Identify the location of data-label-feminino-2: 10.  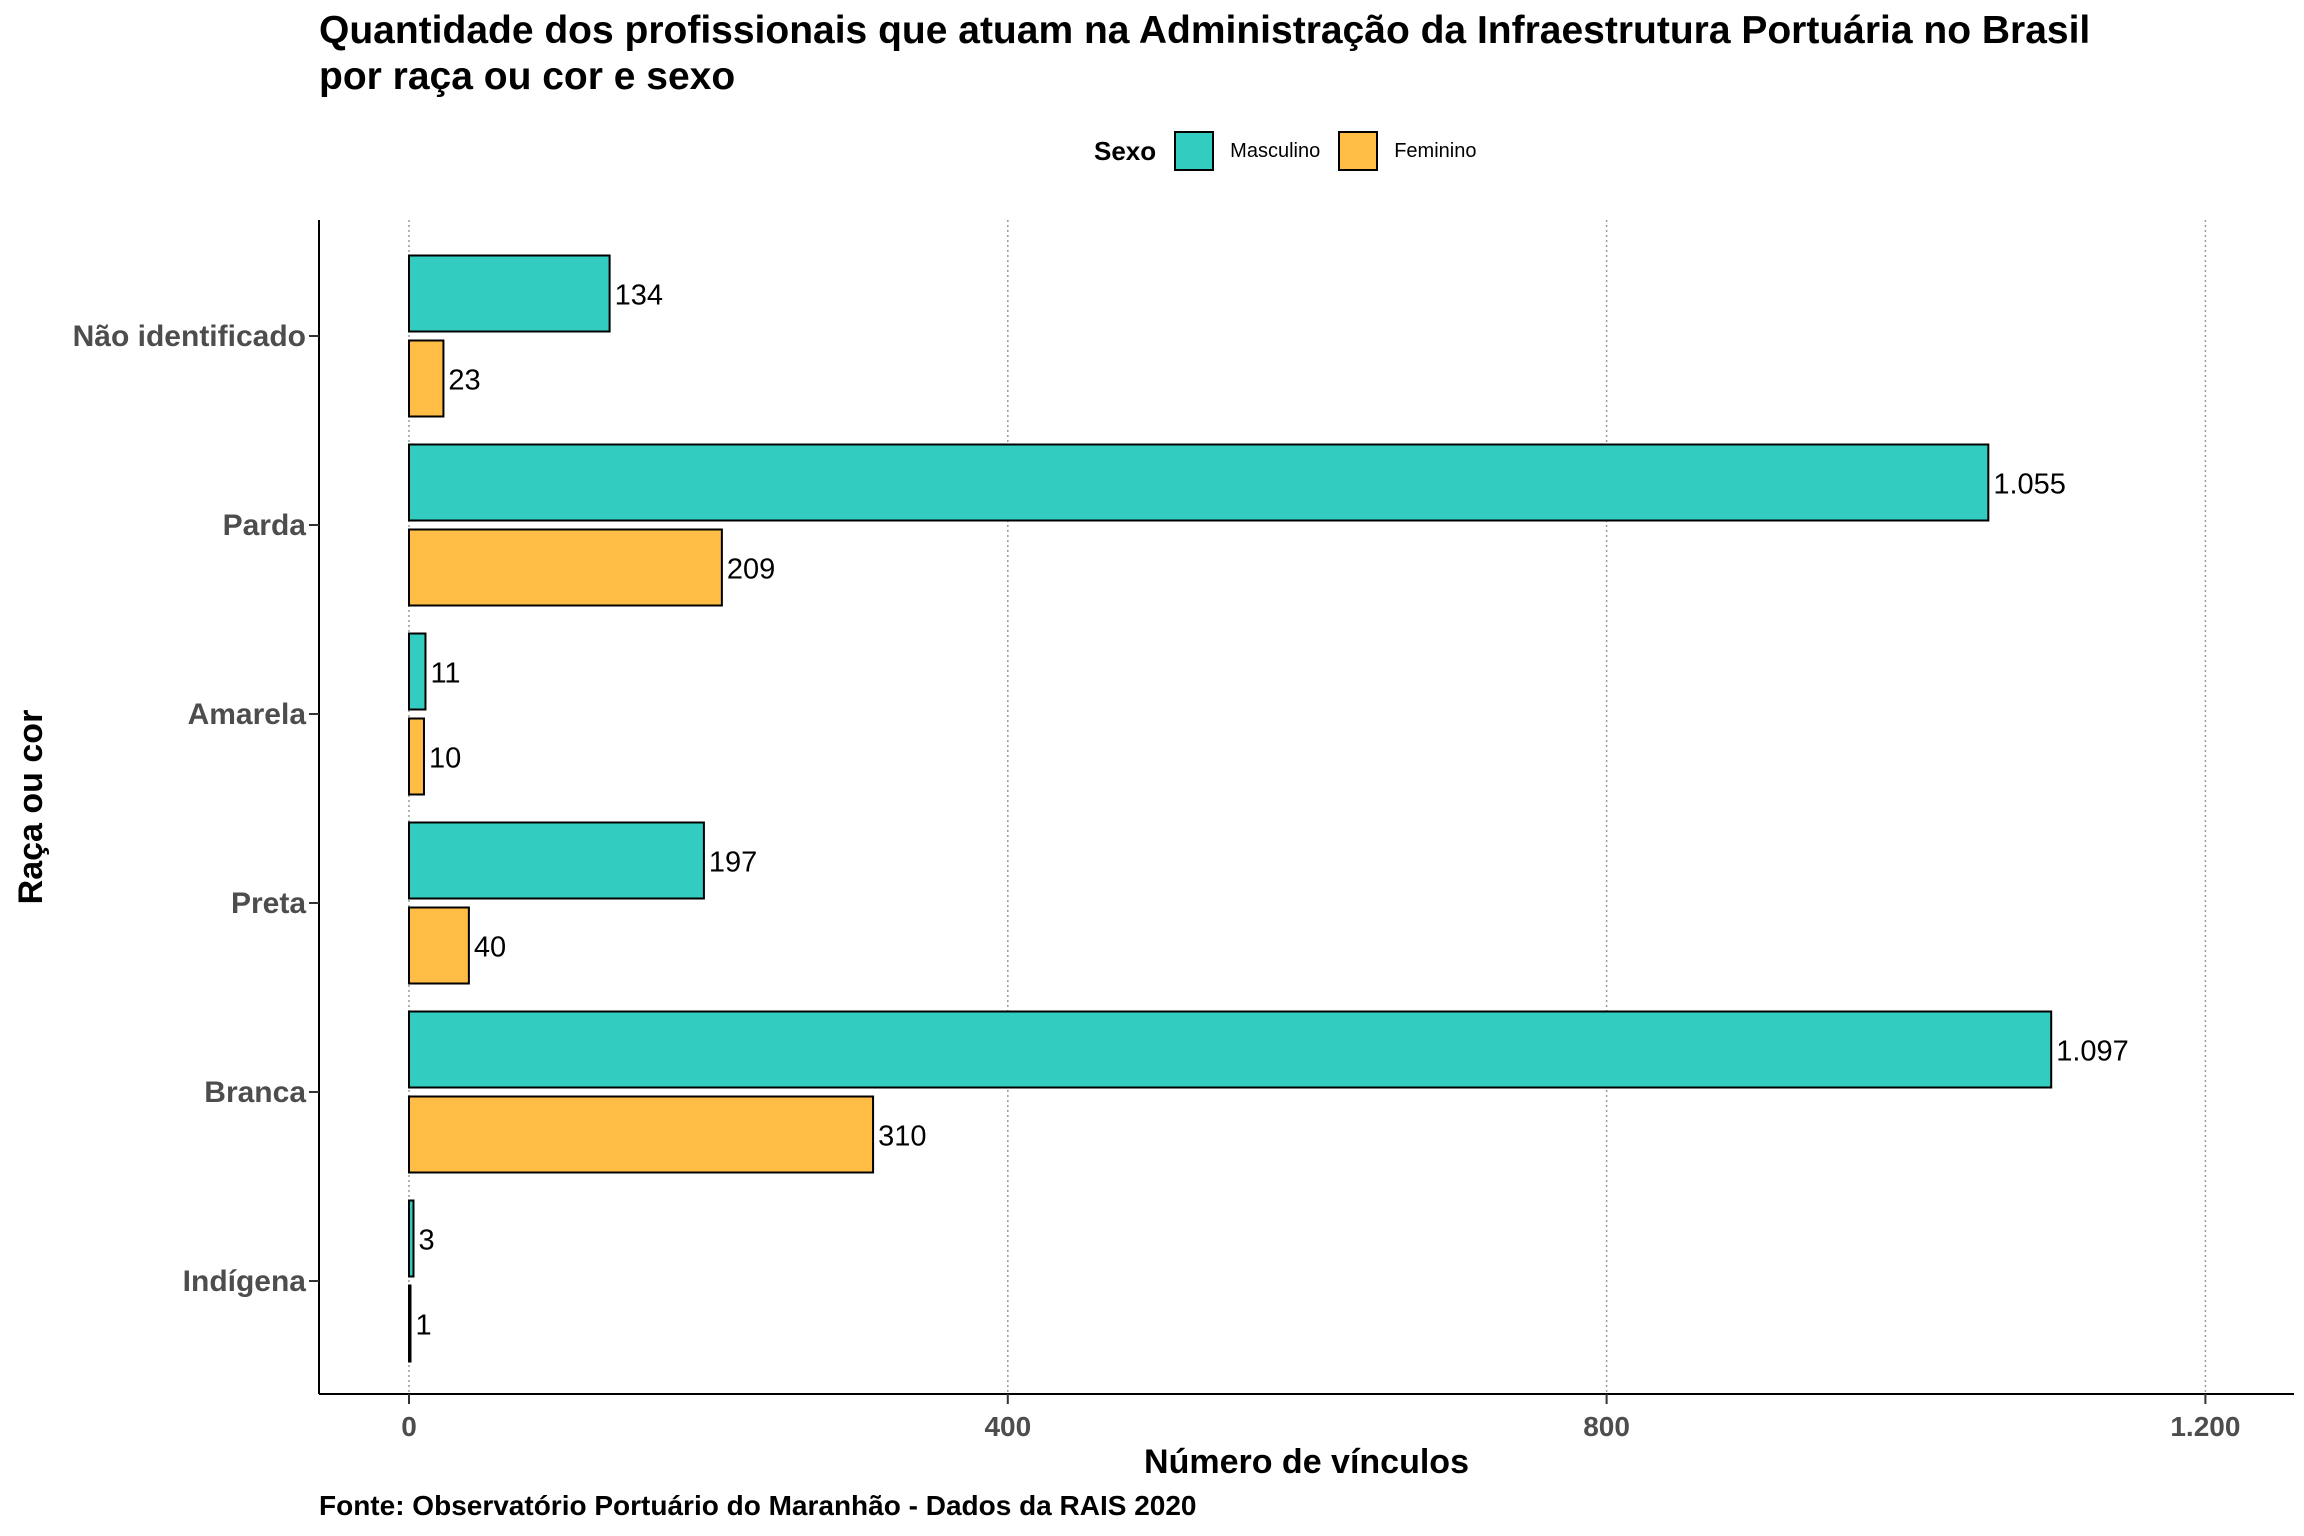
(445, 759).